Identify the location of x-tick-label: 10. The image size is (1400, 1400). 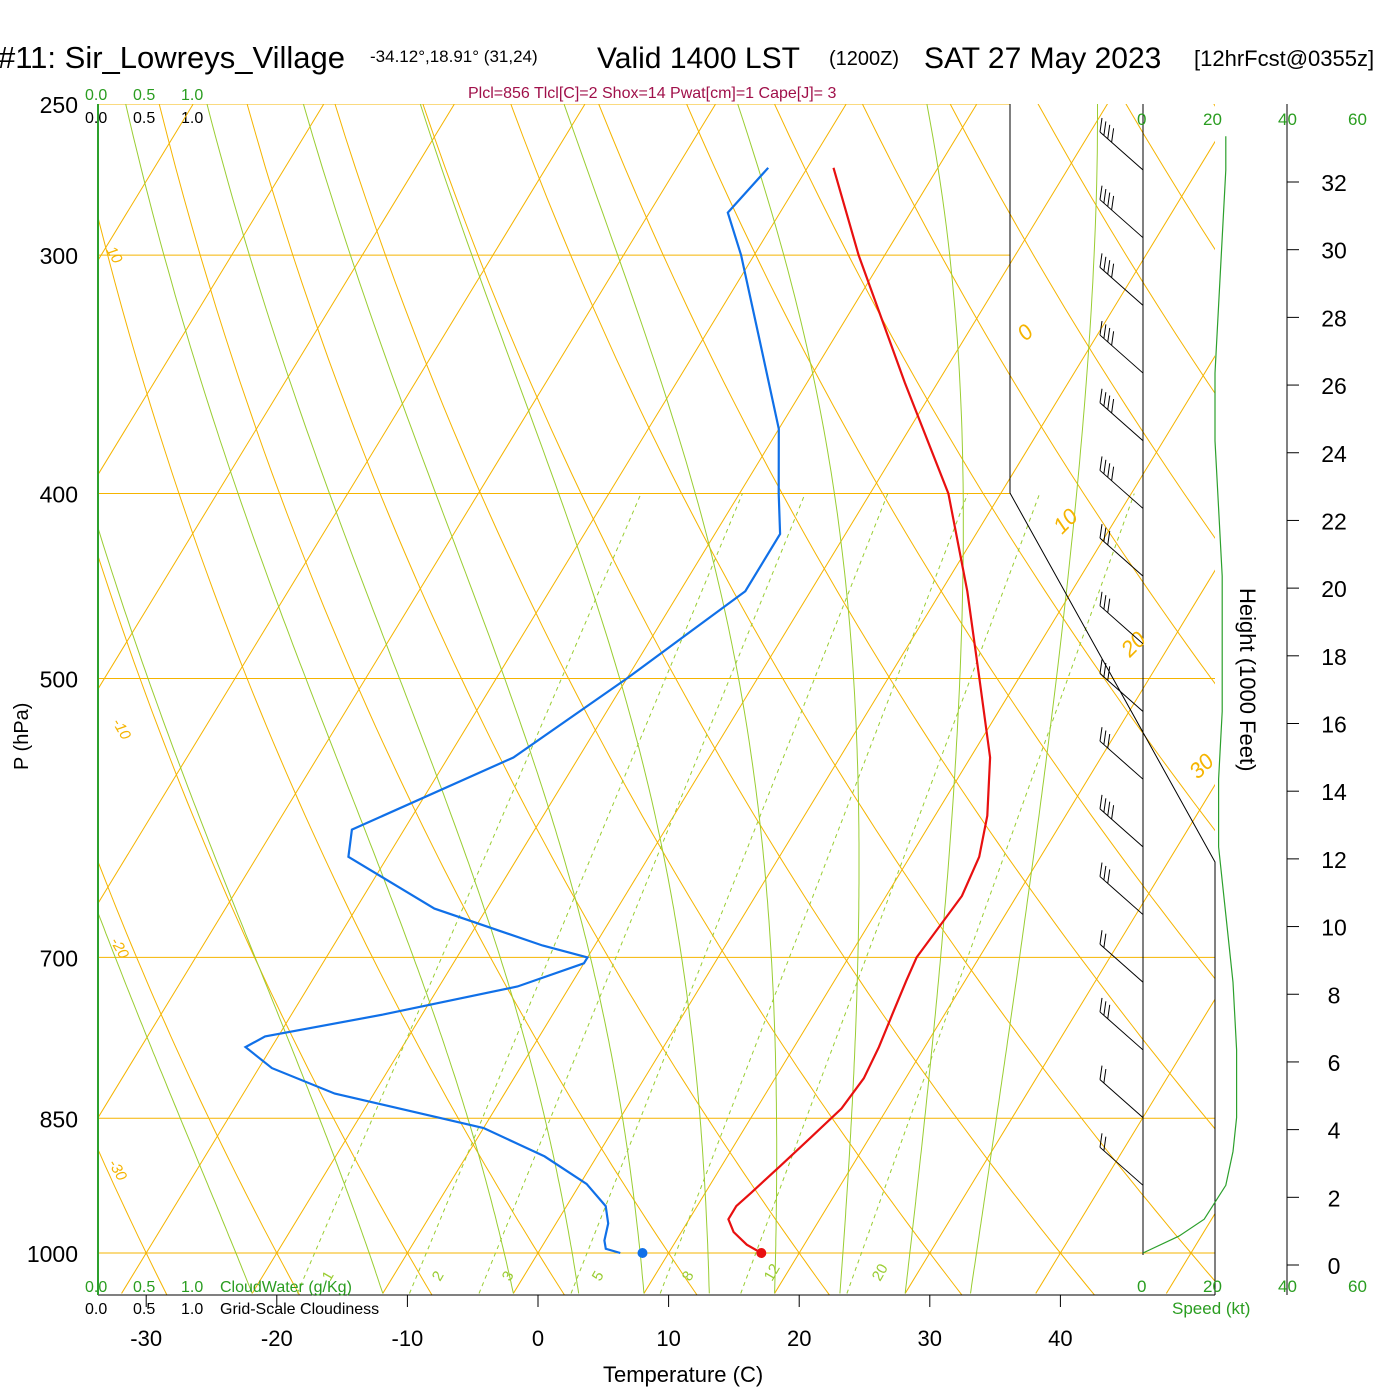
(668, 1338).